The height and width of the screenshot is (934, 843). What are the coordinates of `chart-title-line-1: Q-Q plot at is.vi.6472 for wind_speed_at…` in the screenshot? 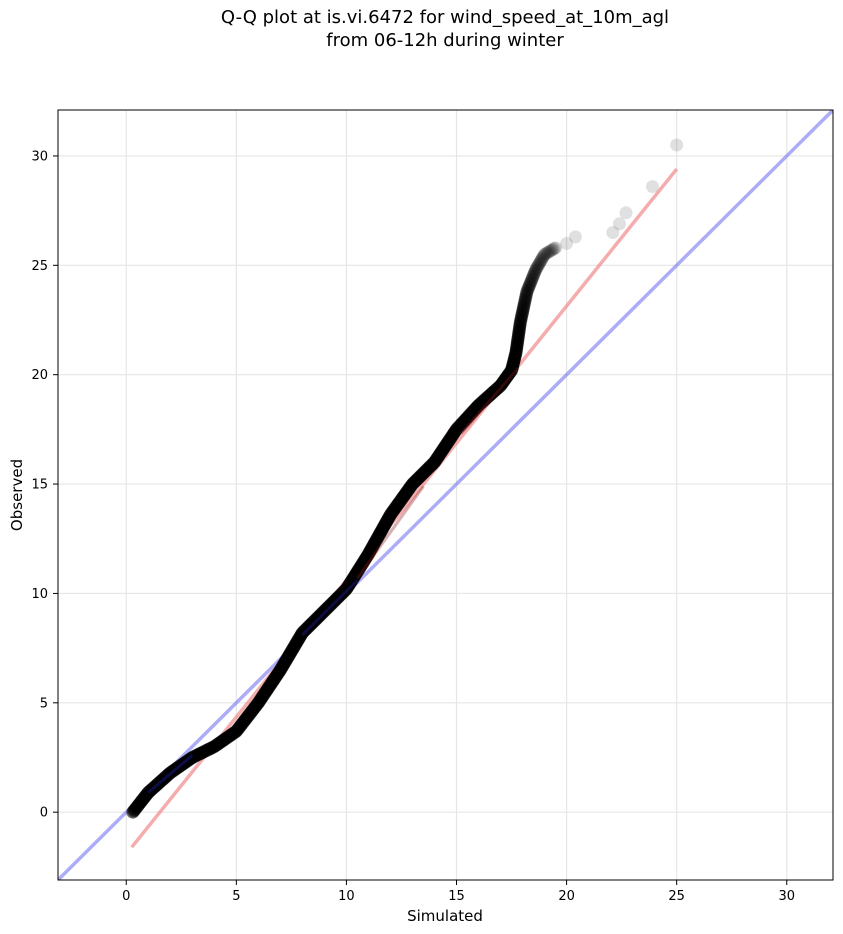 It's located at (445, 17).